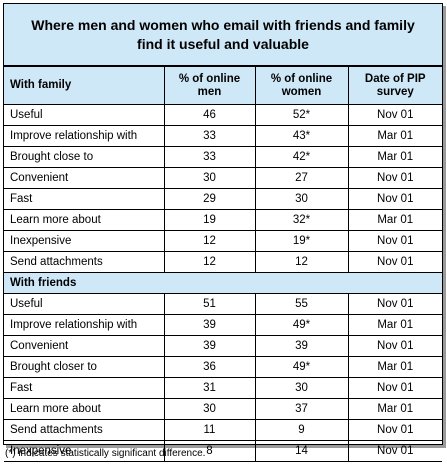 Image resolution: width=447 pixels, height=464 pixels. Describe the element at coordinates (209, 430) in the screenshot. I see `cell-men: 11` at that location.